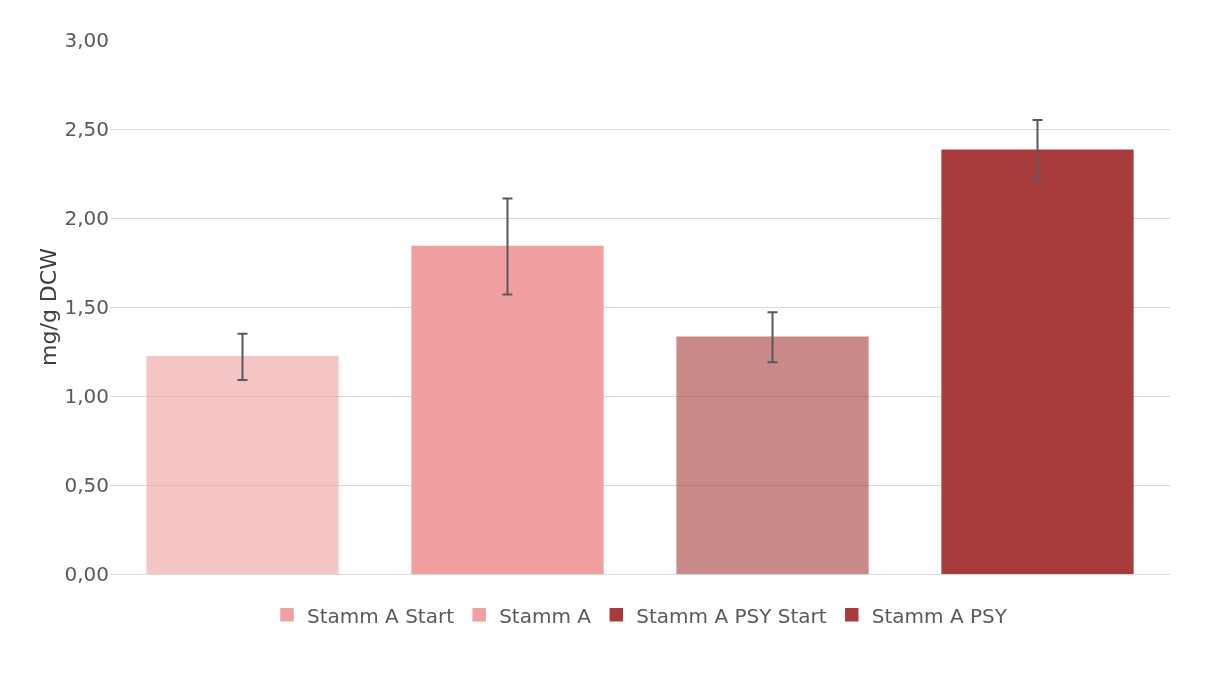 This screenshot has height=684, width=1210. Describe the element at coordinates (48, 306) in the screenshot. I see `y-axis-title: mg/g DCW` at that location.